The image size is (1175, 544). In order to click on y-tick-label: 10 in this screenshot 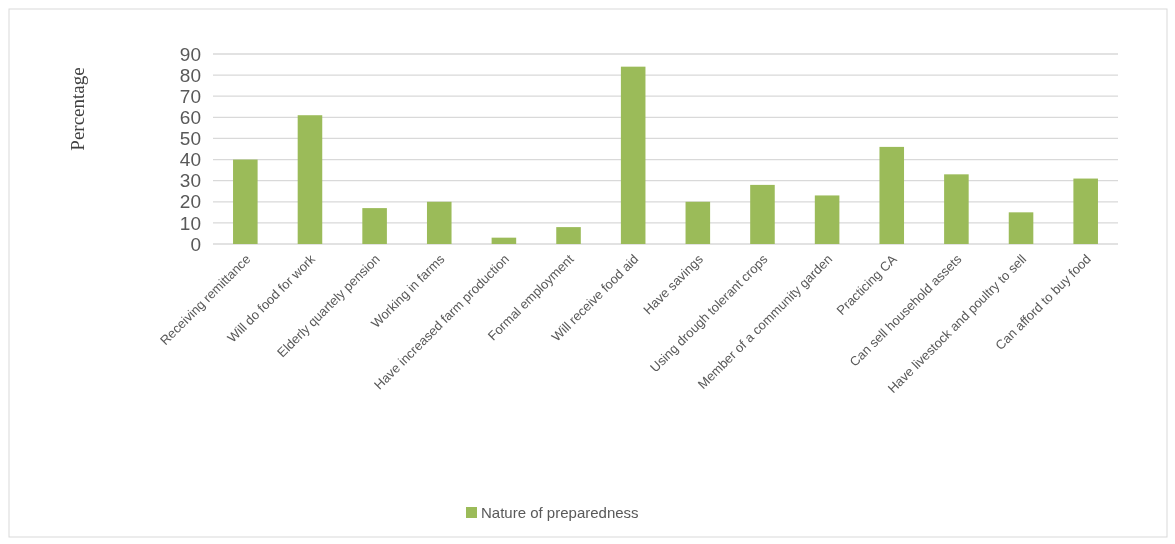, I will do `click(190, 223)`.